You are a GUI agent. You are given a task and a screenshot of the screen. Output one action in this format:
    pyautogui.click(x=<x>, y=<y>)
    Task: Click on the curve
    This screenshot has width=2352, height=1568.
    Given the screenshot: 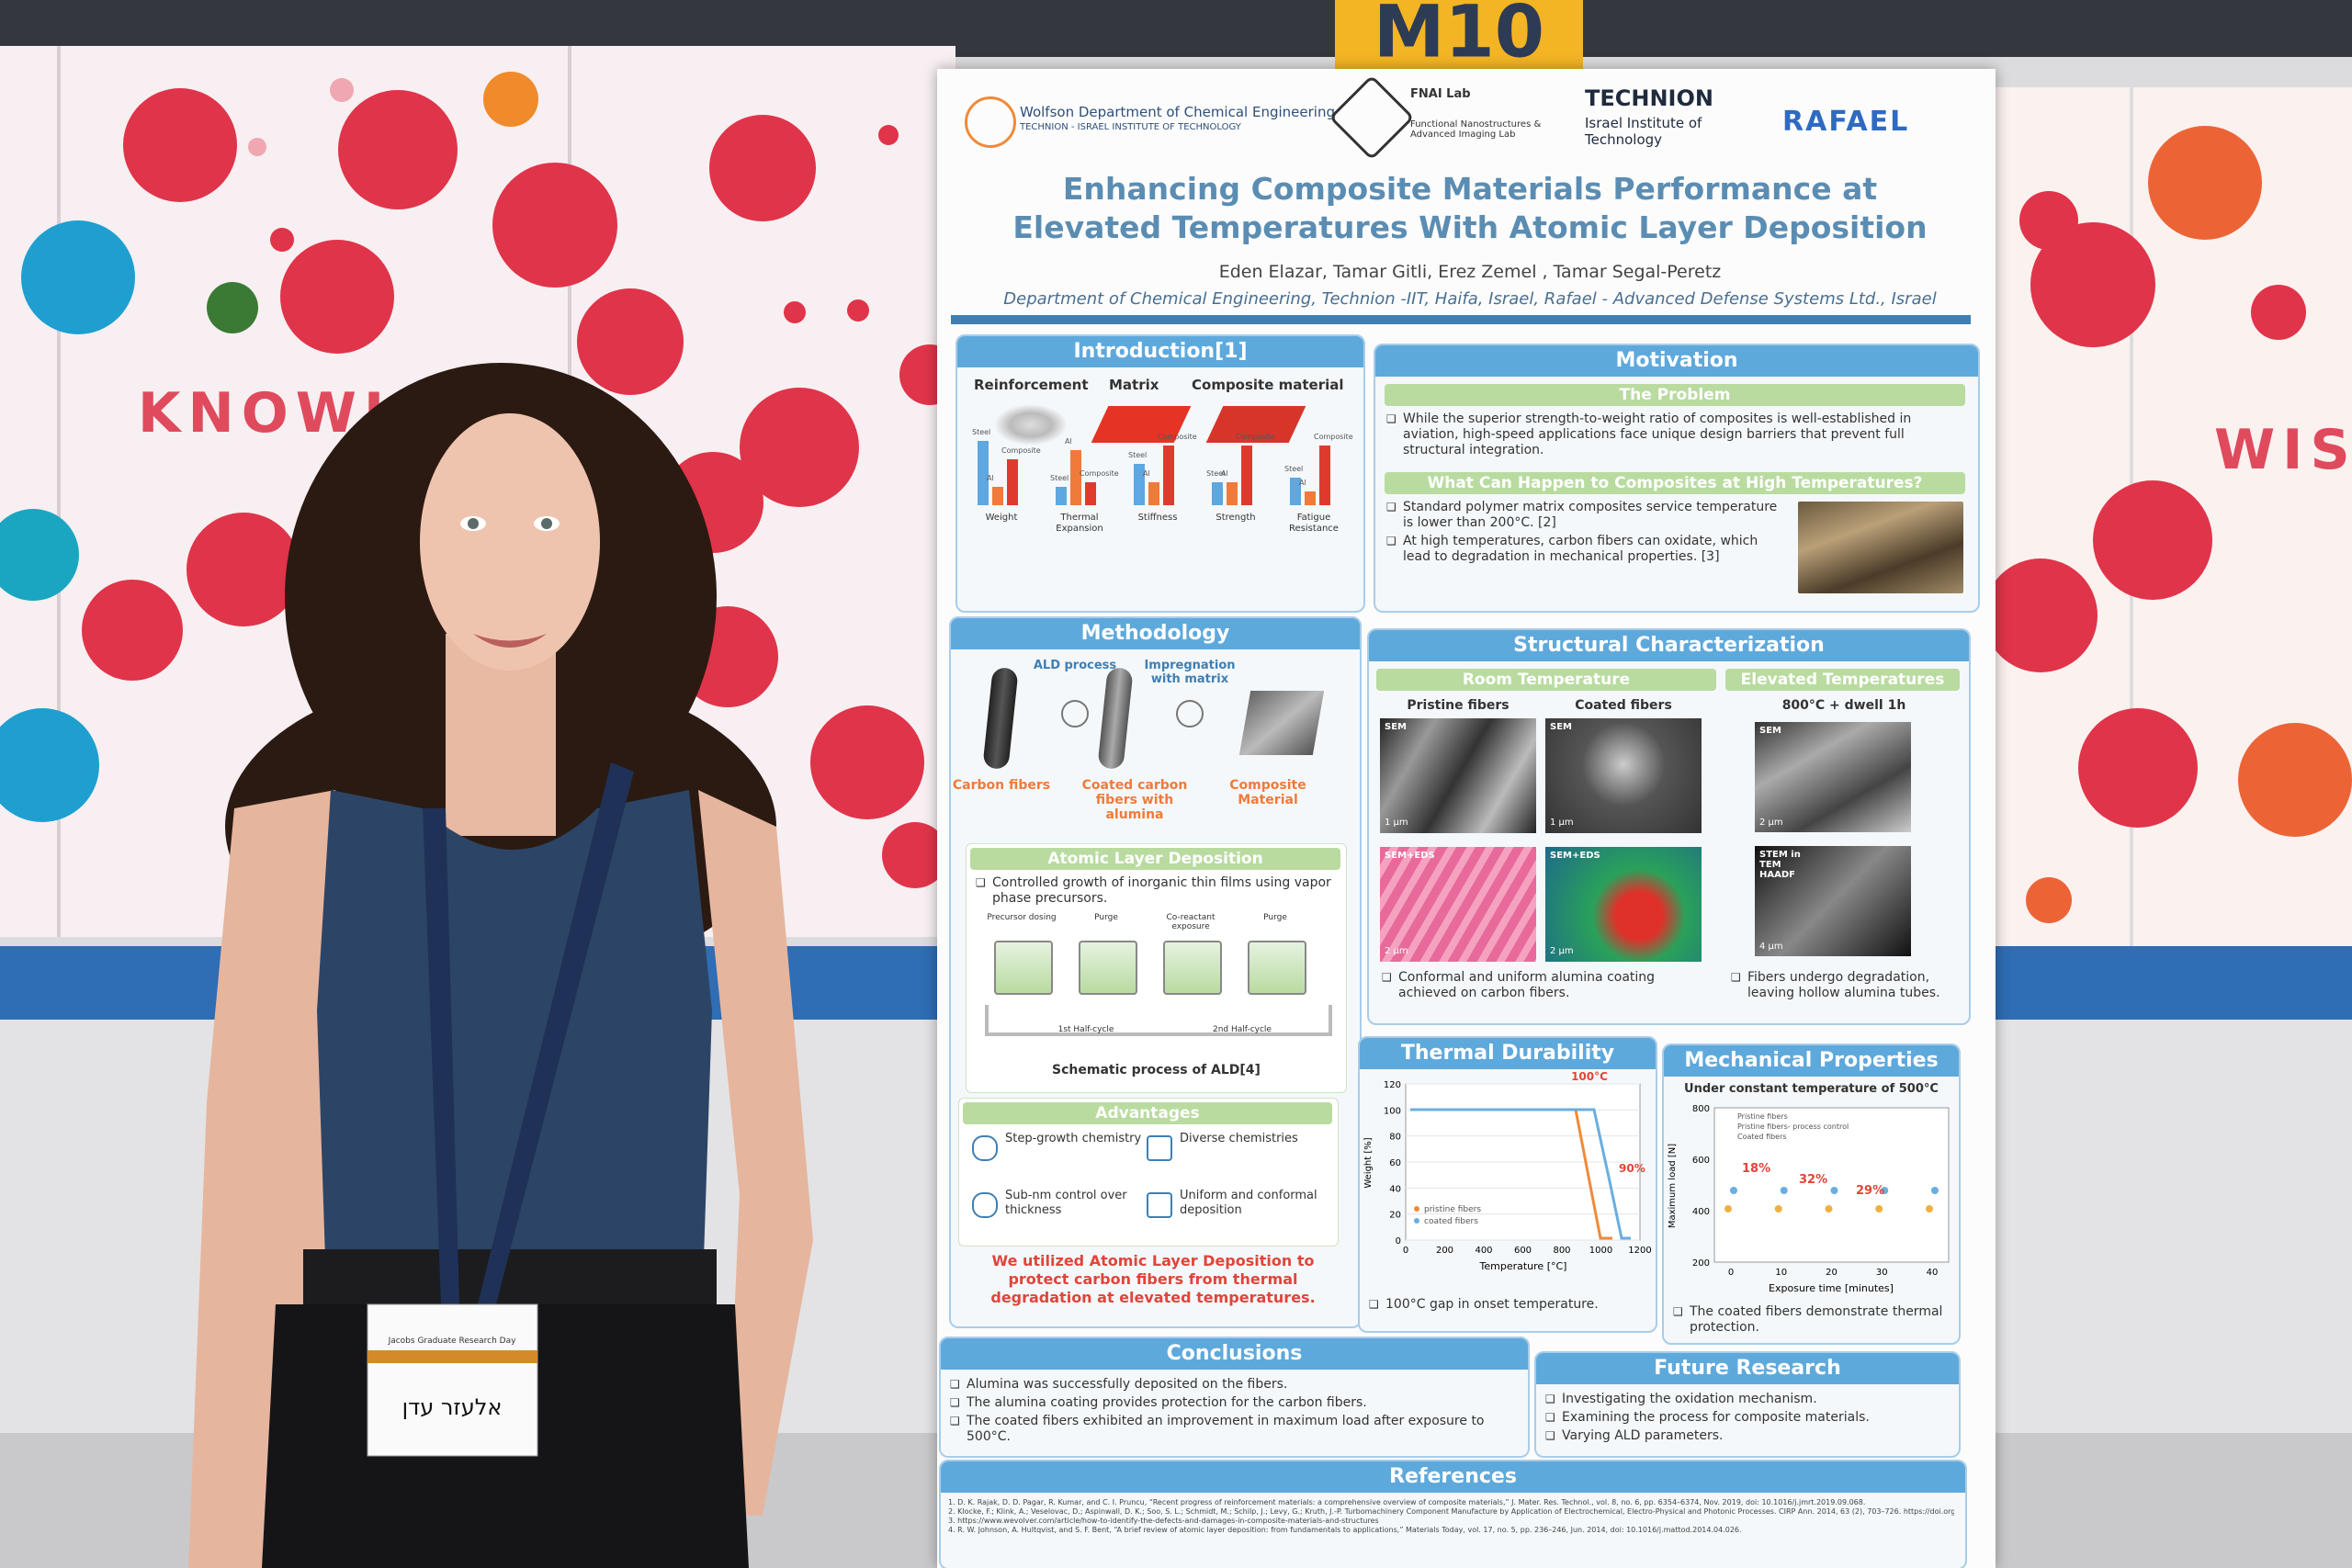 What is the action you would take?
    pyautogui.click(x=1521, y=1174)
    